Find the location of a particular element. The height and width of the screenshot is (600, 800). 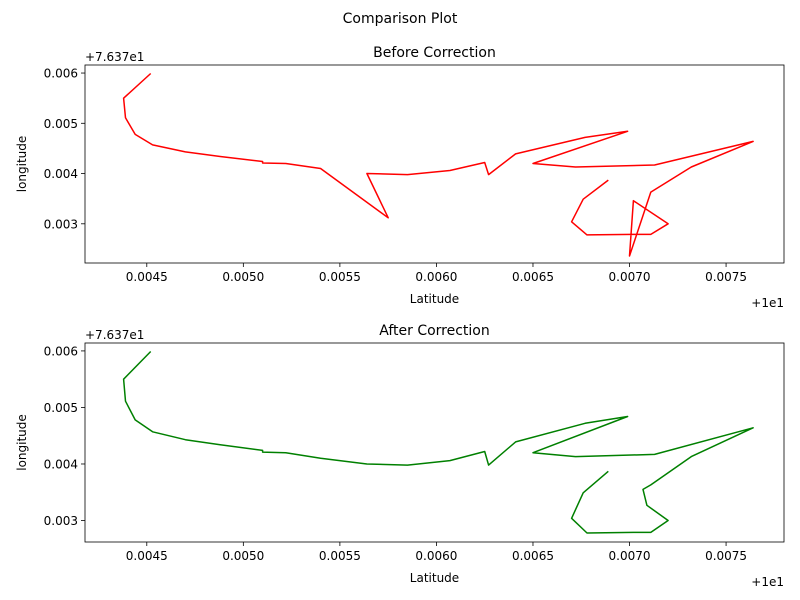

before-x-axis-label: Latitude is located at coordinates (434, 299).